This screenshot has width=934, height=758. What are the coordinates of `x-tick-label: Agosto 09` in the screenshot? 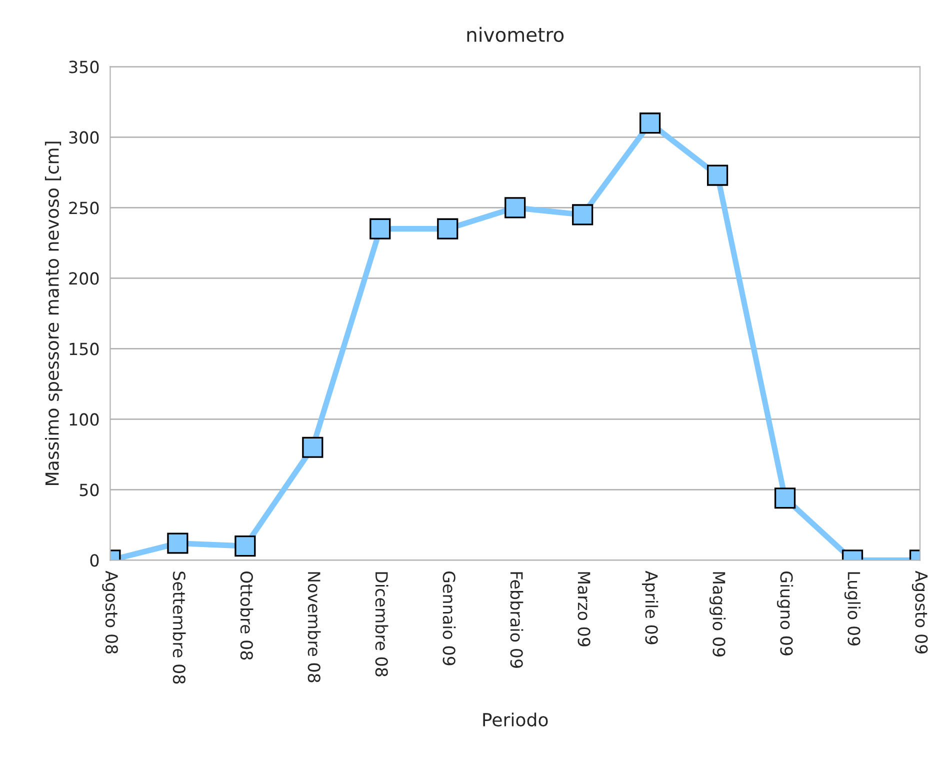 It's located at (920, 612).